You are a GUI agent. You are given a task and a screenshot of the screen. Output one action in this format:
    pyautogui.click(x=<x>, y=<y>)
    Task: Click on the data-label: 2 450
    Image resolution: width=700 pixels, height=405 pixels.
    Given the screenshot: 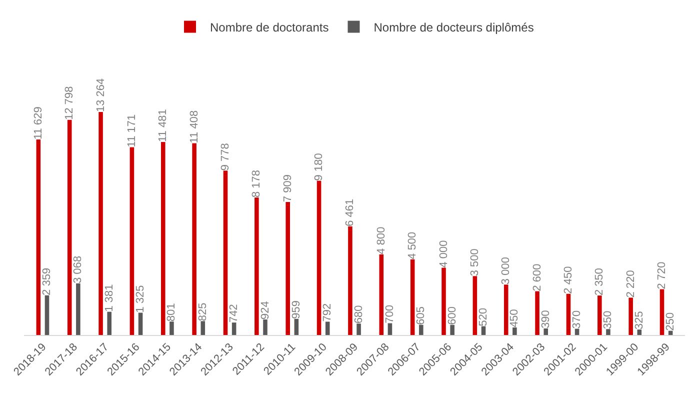 What is the action you would take?
    pyautogui.click(x=568, y=280)
    